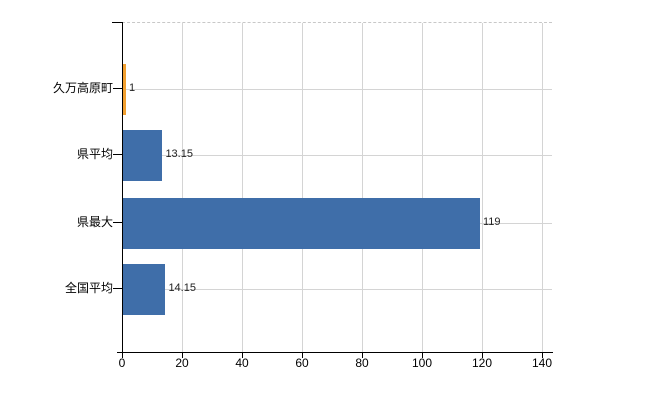 This screenshot has height=400, width=650. What do you see at coordinates (362, 363) in the screenshot?
I see `x-tick-label-80: 80` at bounding box center [362, 363].